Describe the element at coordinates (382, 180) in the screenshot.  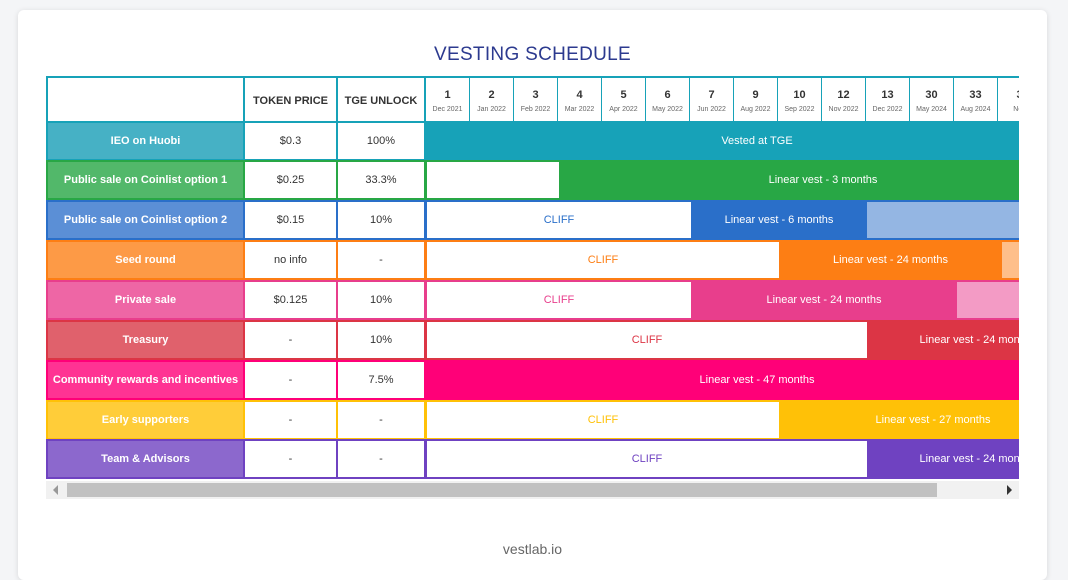
I see `tge-unlock: 33.3%` at that location.